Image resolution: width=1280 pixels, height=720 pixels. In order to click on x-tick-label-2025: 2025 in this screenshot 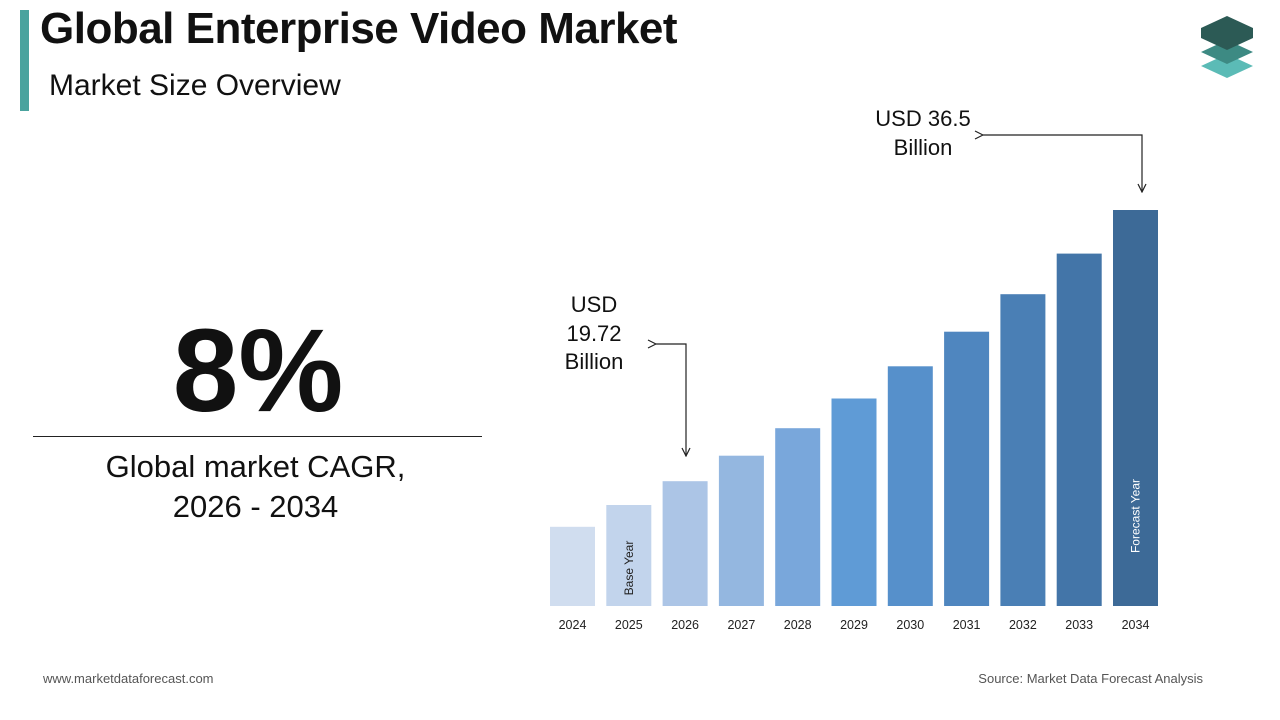, I will do `click(629, 625)`.